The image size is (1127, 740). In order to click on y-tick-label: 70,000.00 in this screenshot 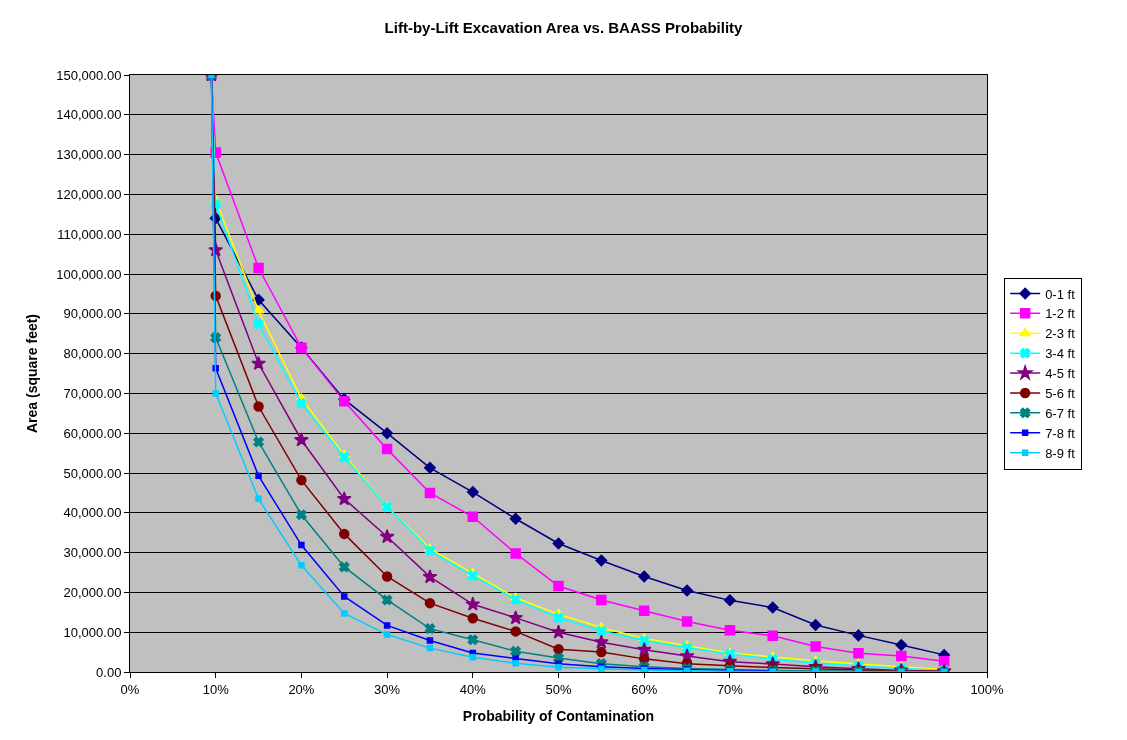, I will do `click(92, 393)`.